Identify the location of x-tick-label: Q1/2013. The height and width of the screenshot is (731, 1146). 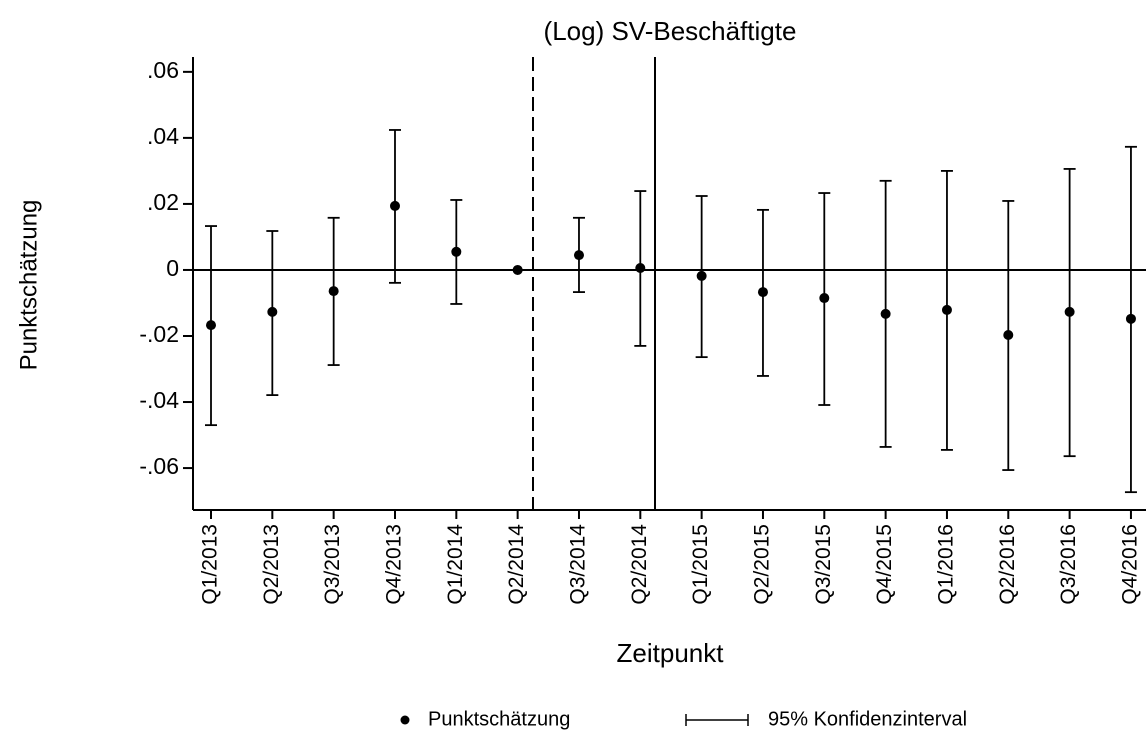
(210, 564).